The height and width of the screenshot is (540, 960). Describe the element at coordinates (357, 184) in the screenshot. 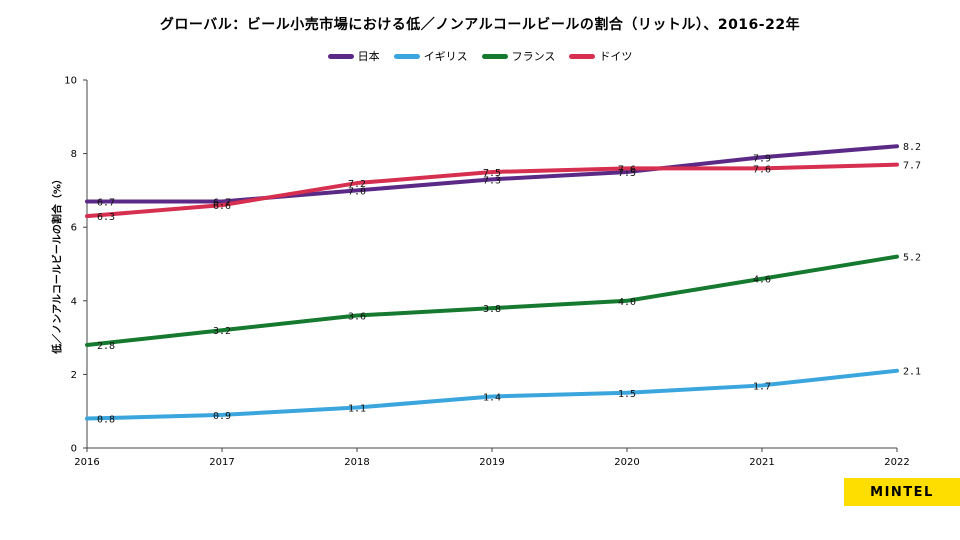

I see `data-label: 7.2` at that location.